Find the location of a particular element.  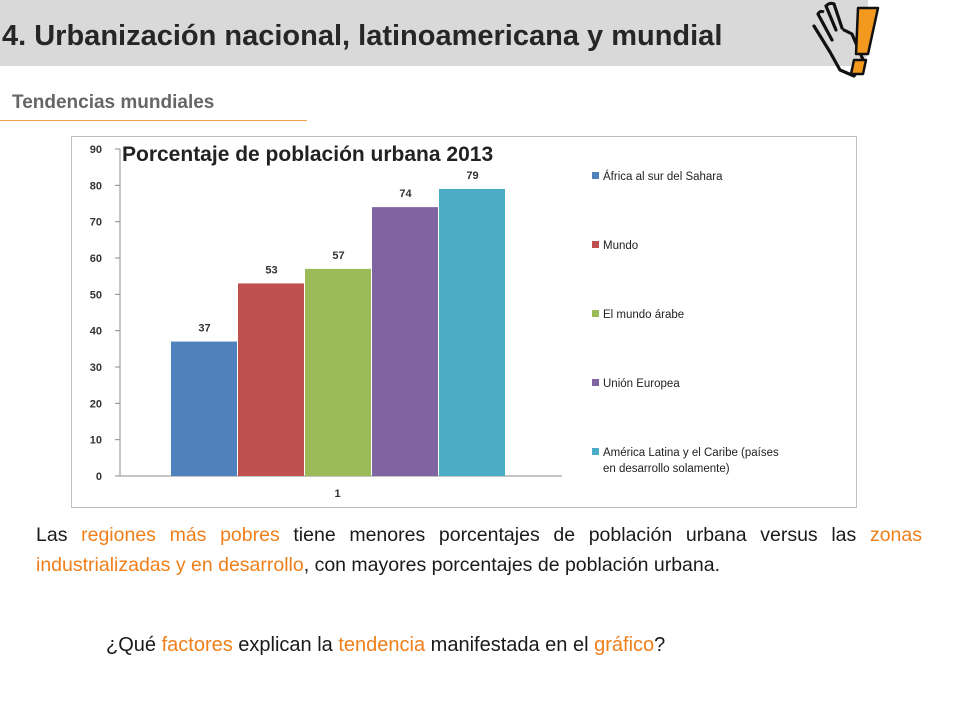

legend-label: América Latina y el Caribe (países is located at coordinates (691, 453).